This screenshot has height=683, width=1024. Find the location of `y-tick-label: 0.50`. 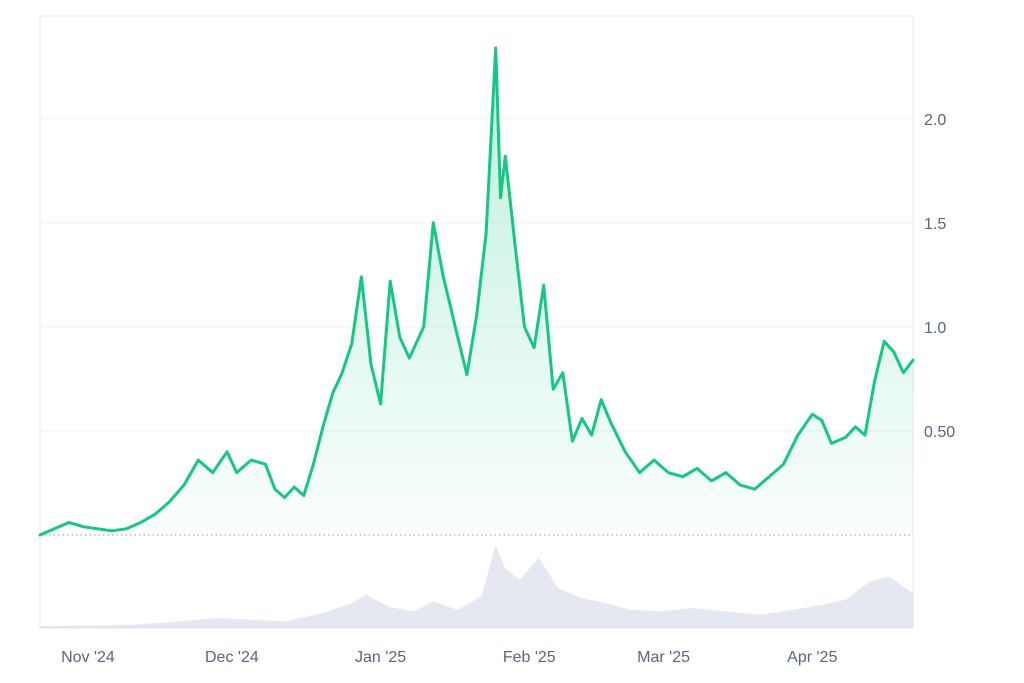

y-tick-label: 0.50 is located at coordinates (939, 432).